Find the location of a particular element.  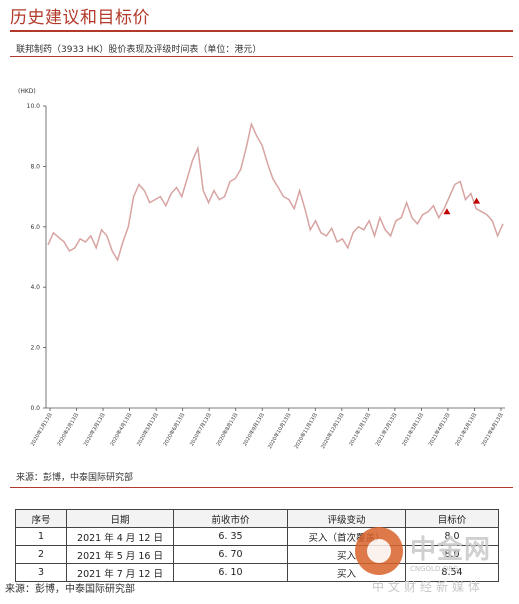

x-tick-label: 2020年3月13日 is located at coordinates (94, 430).